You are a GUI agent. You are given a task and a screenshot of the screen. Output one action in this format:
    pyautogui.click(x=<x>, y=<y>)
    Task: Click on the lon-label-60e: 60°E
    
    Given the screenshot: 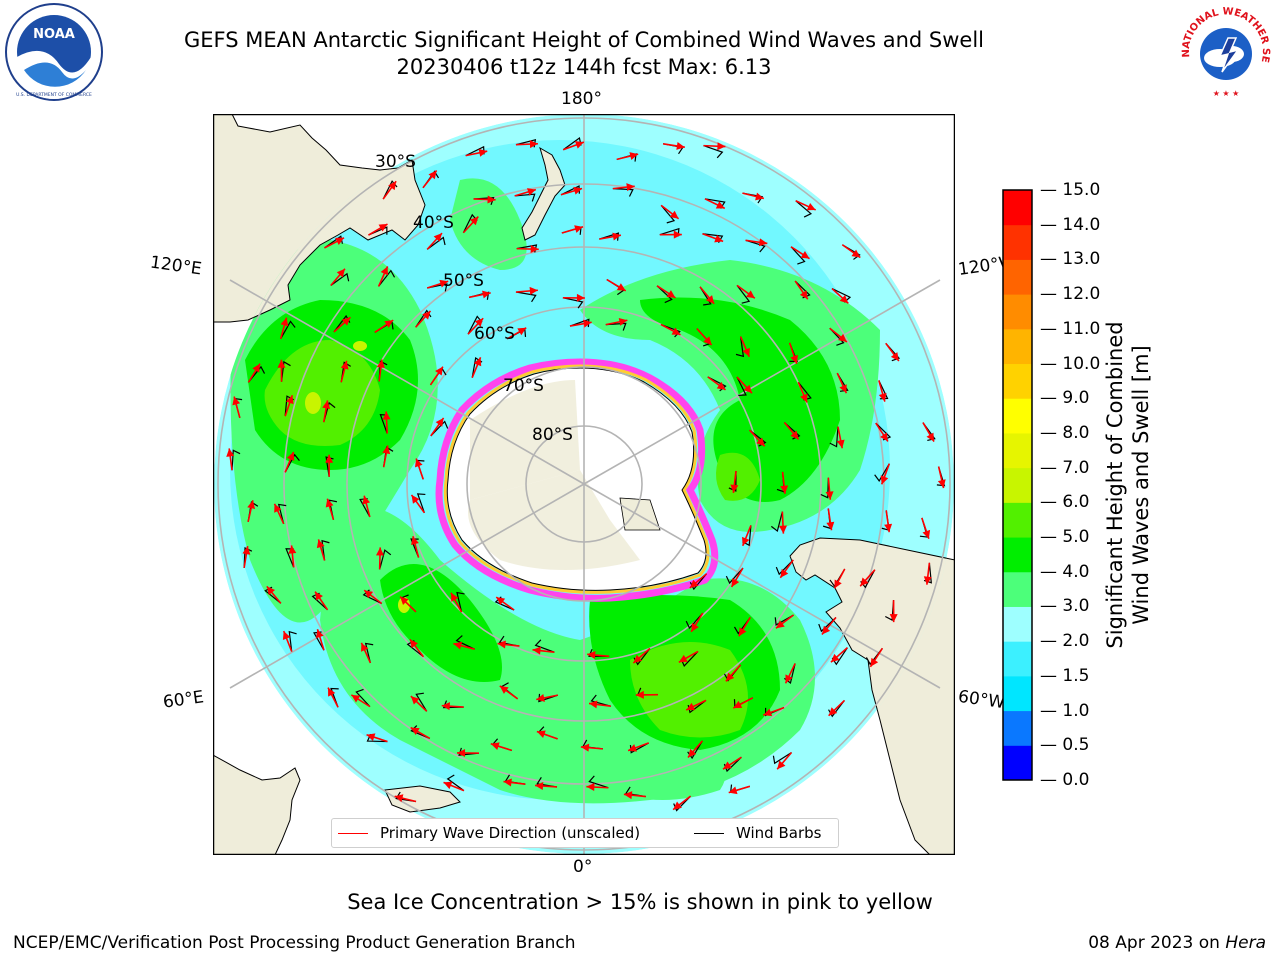 What is the action you would take?
    pyautogui.click(x=183, y=700)
    